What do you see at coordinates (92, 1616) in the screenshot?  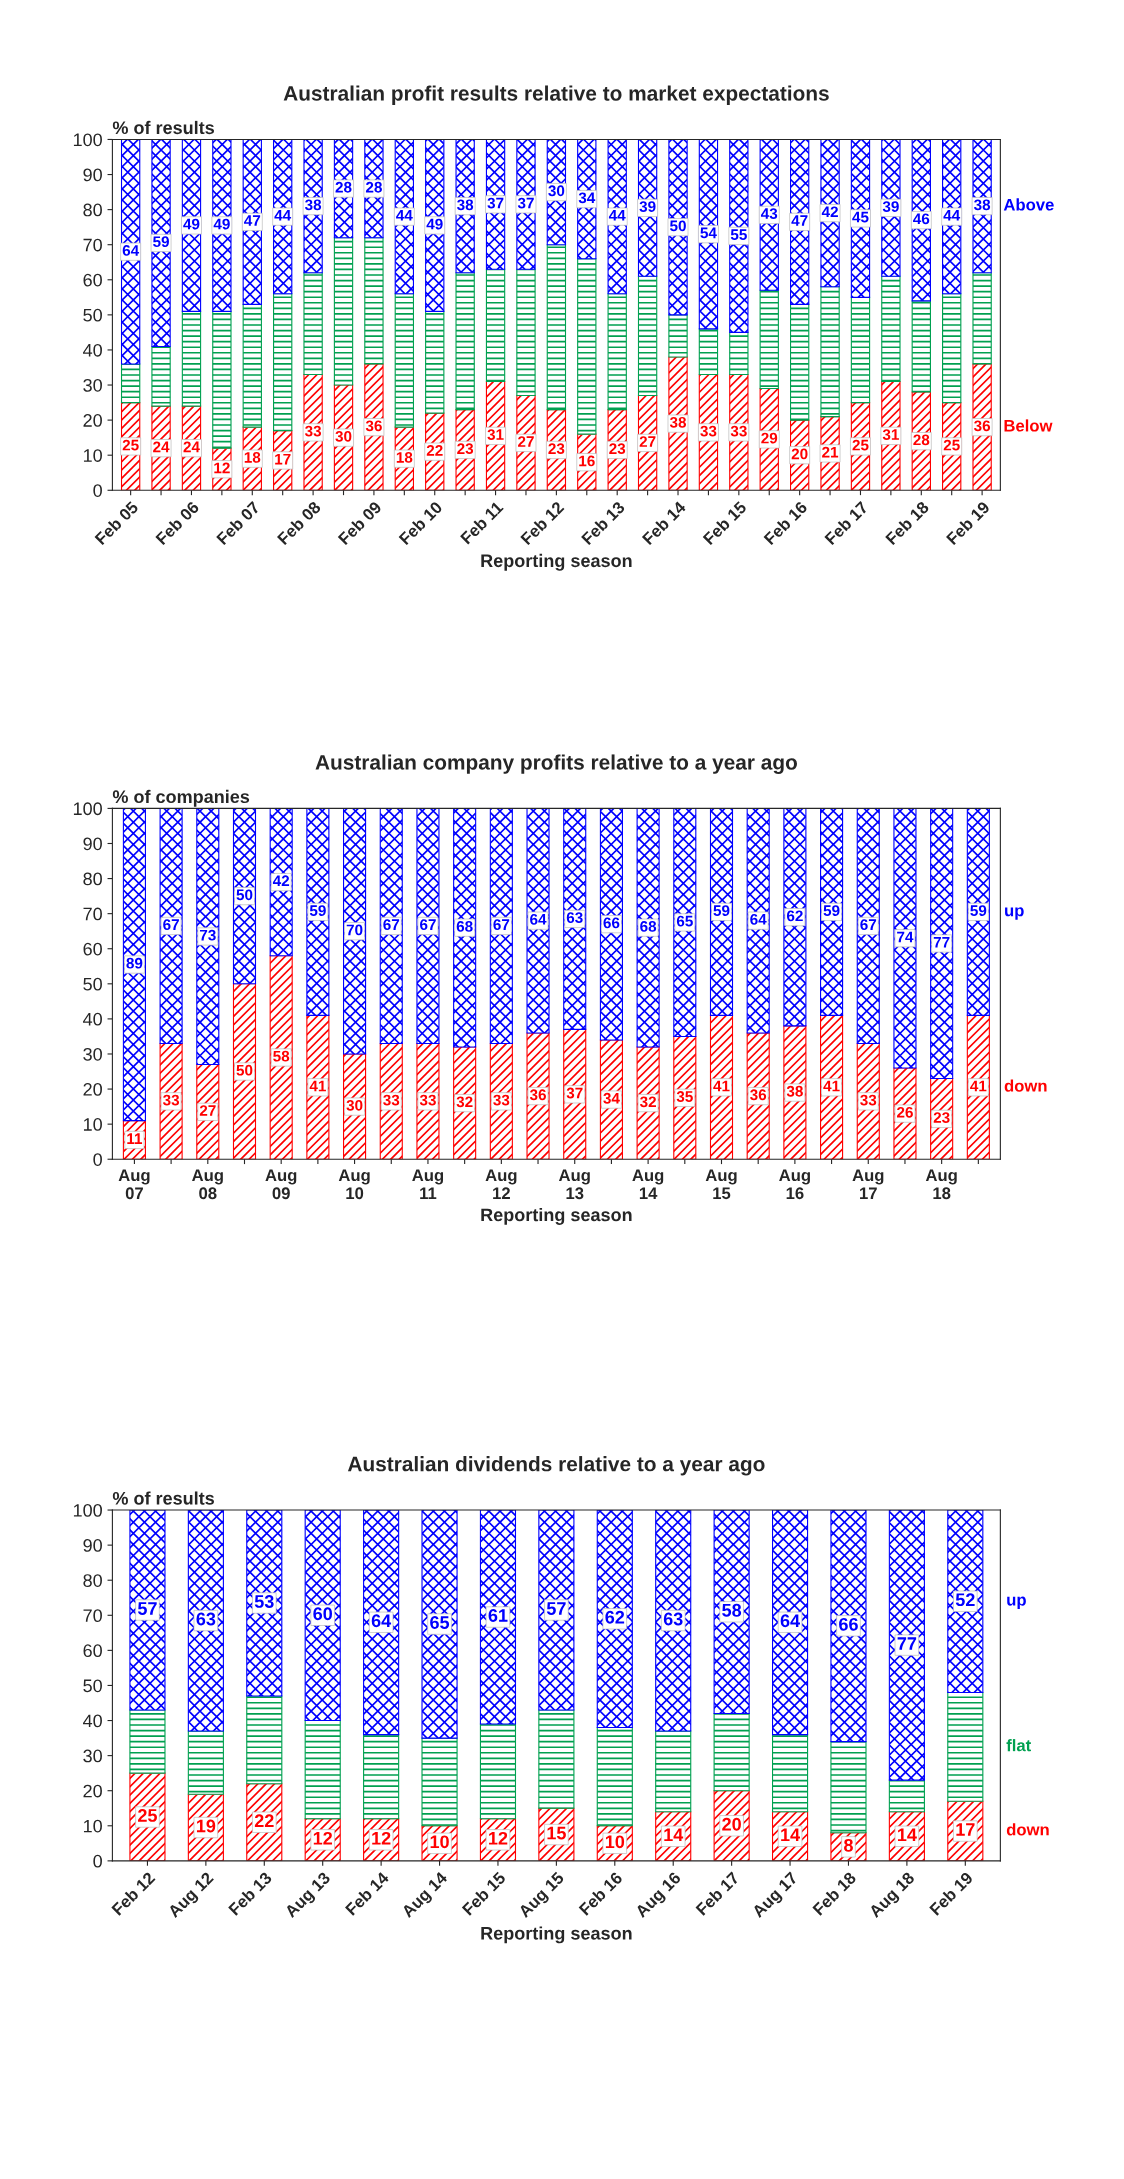 I see `y-tick-label: 70` at bounding box center [92, 1616].